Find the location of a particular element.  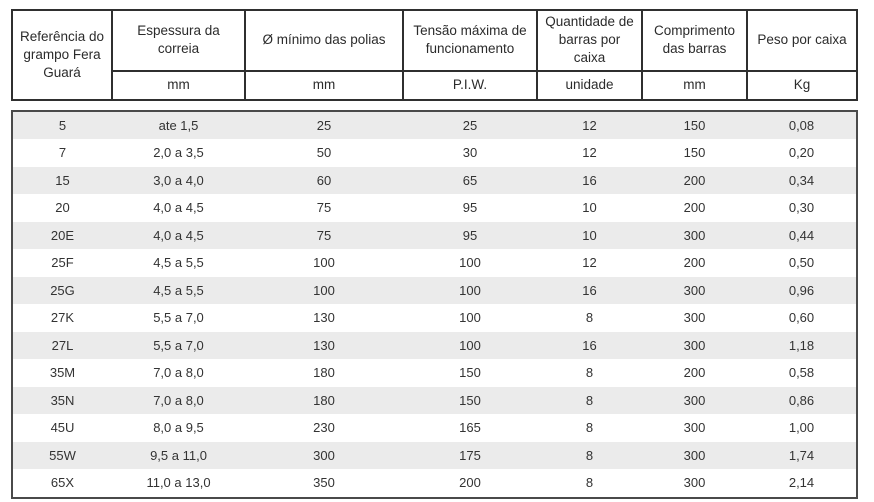

cell-peso: 1,74 is located at coordinates (802, 455).